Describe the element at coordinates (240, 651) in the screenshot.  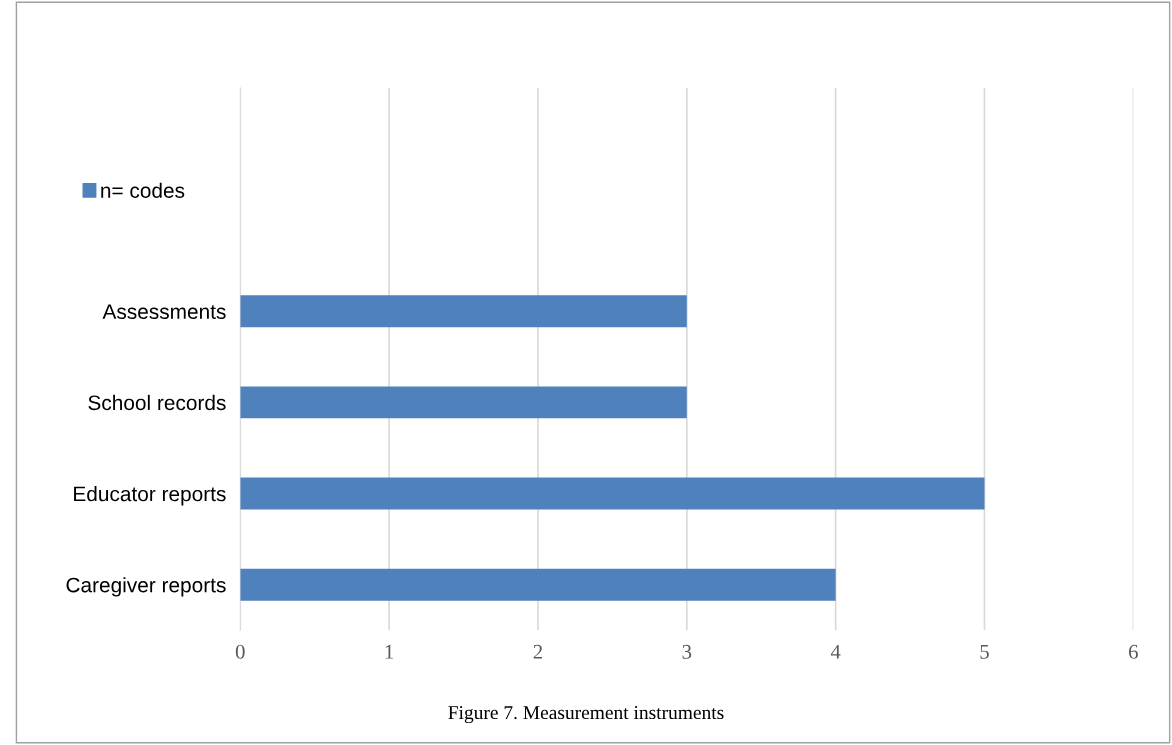
I see `x-tick-label: 0` at that location.